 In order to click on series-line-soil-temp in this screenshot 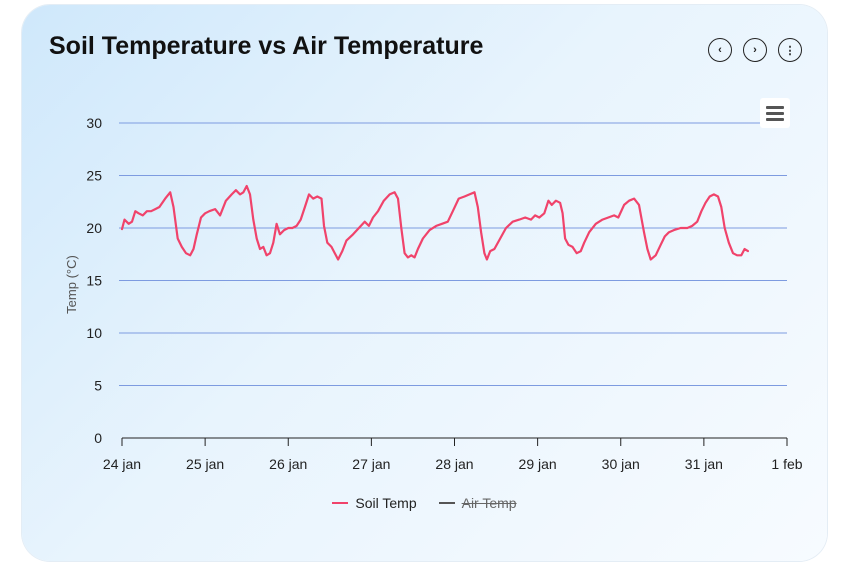, I will do `click(434, 222)`.